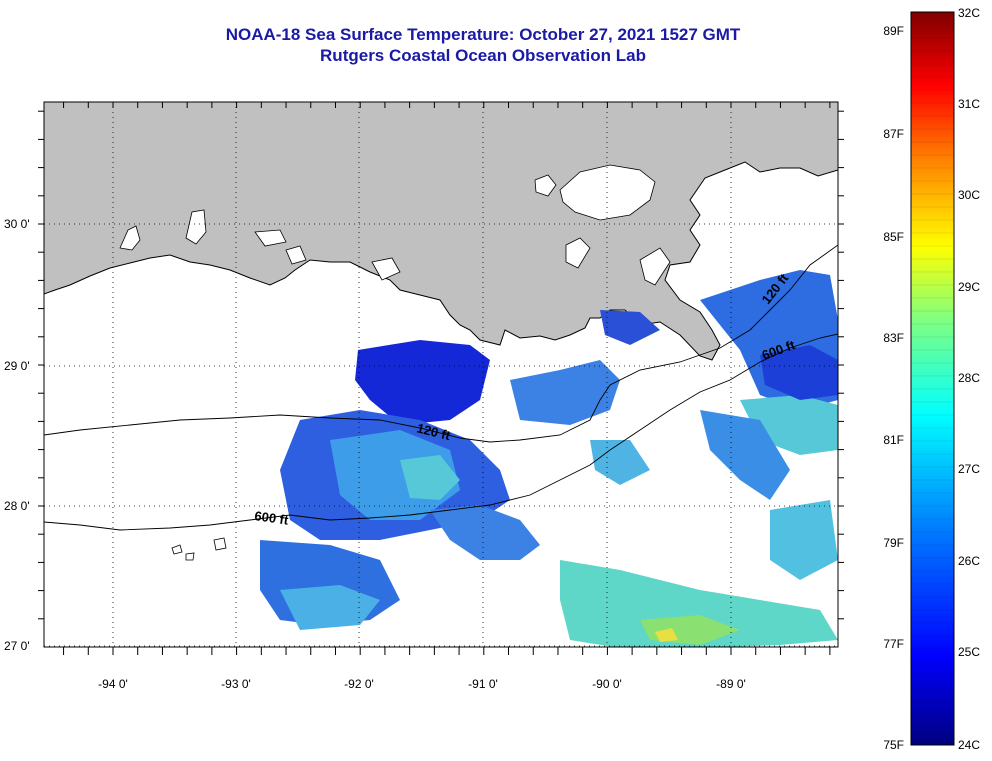 The width and height of the screenshot is (992, 761). Describe the element at coordinates (483, 55) in the screenshot. I see `title-line-2: Rutgers Coastal Ocean Observation Lab` at that location.